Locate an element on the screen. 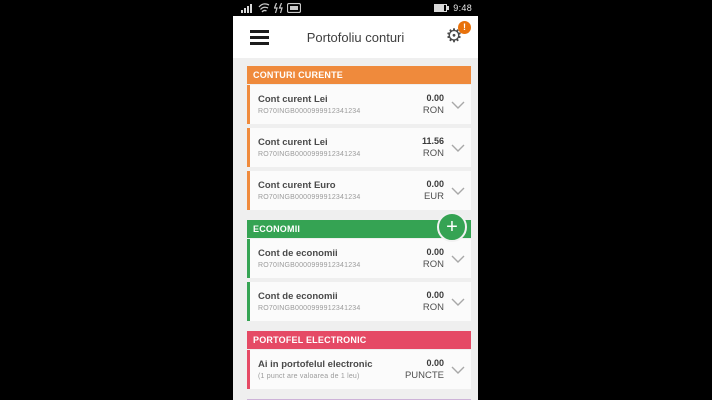 This screenshot has width=712, height=400. hamburger-icon is located at coordinates (259, 31).